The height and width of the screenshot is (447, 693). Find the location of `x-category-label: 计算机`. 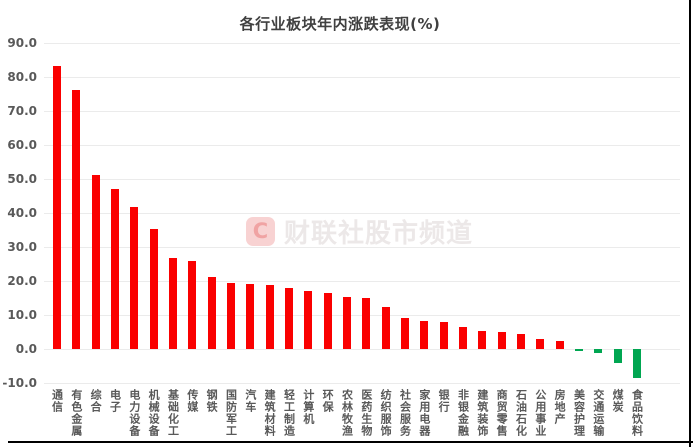

x-category-label: 计算机 is located at coordinates (308, 407).